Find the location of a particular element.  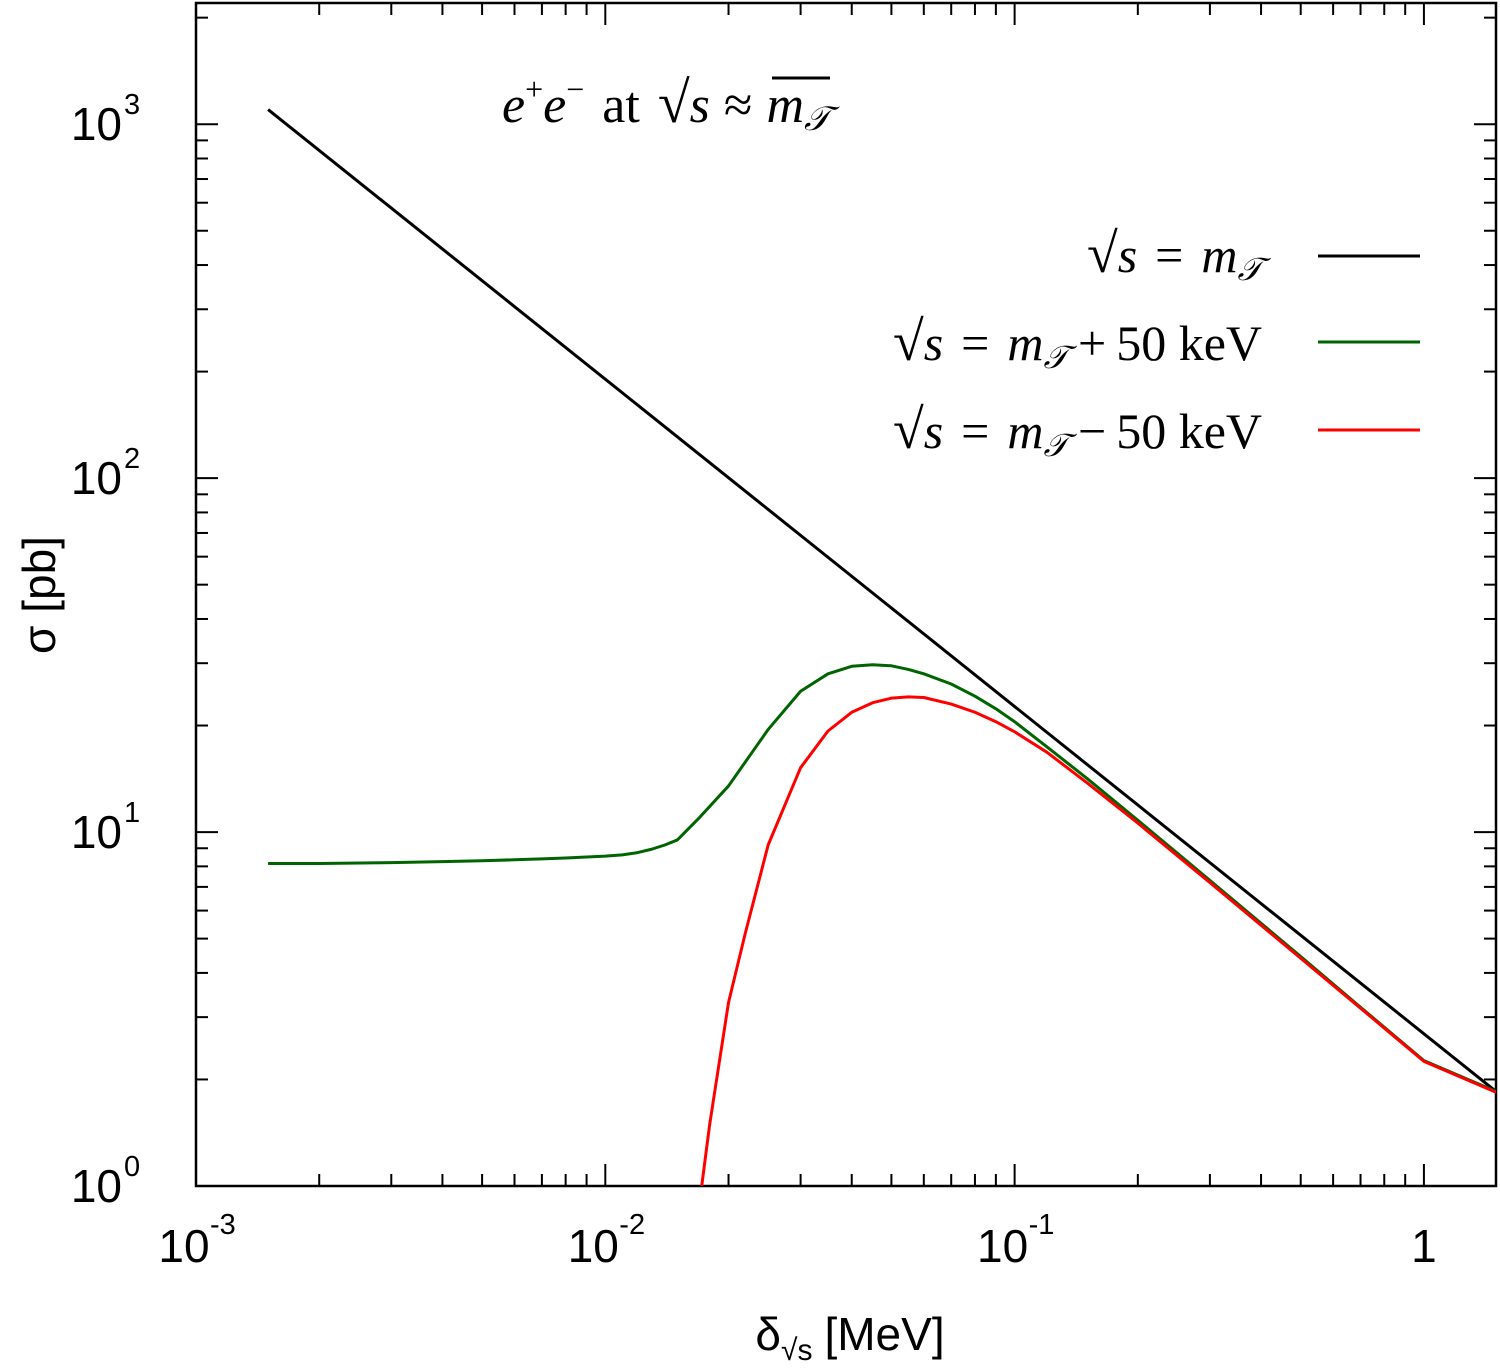

legend-entry-exact: √s = m𝒯 is located at coordinates (1253, 255).